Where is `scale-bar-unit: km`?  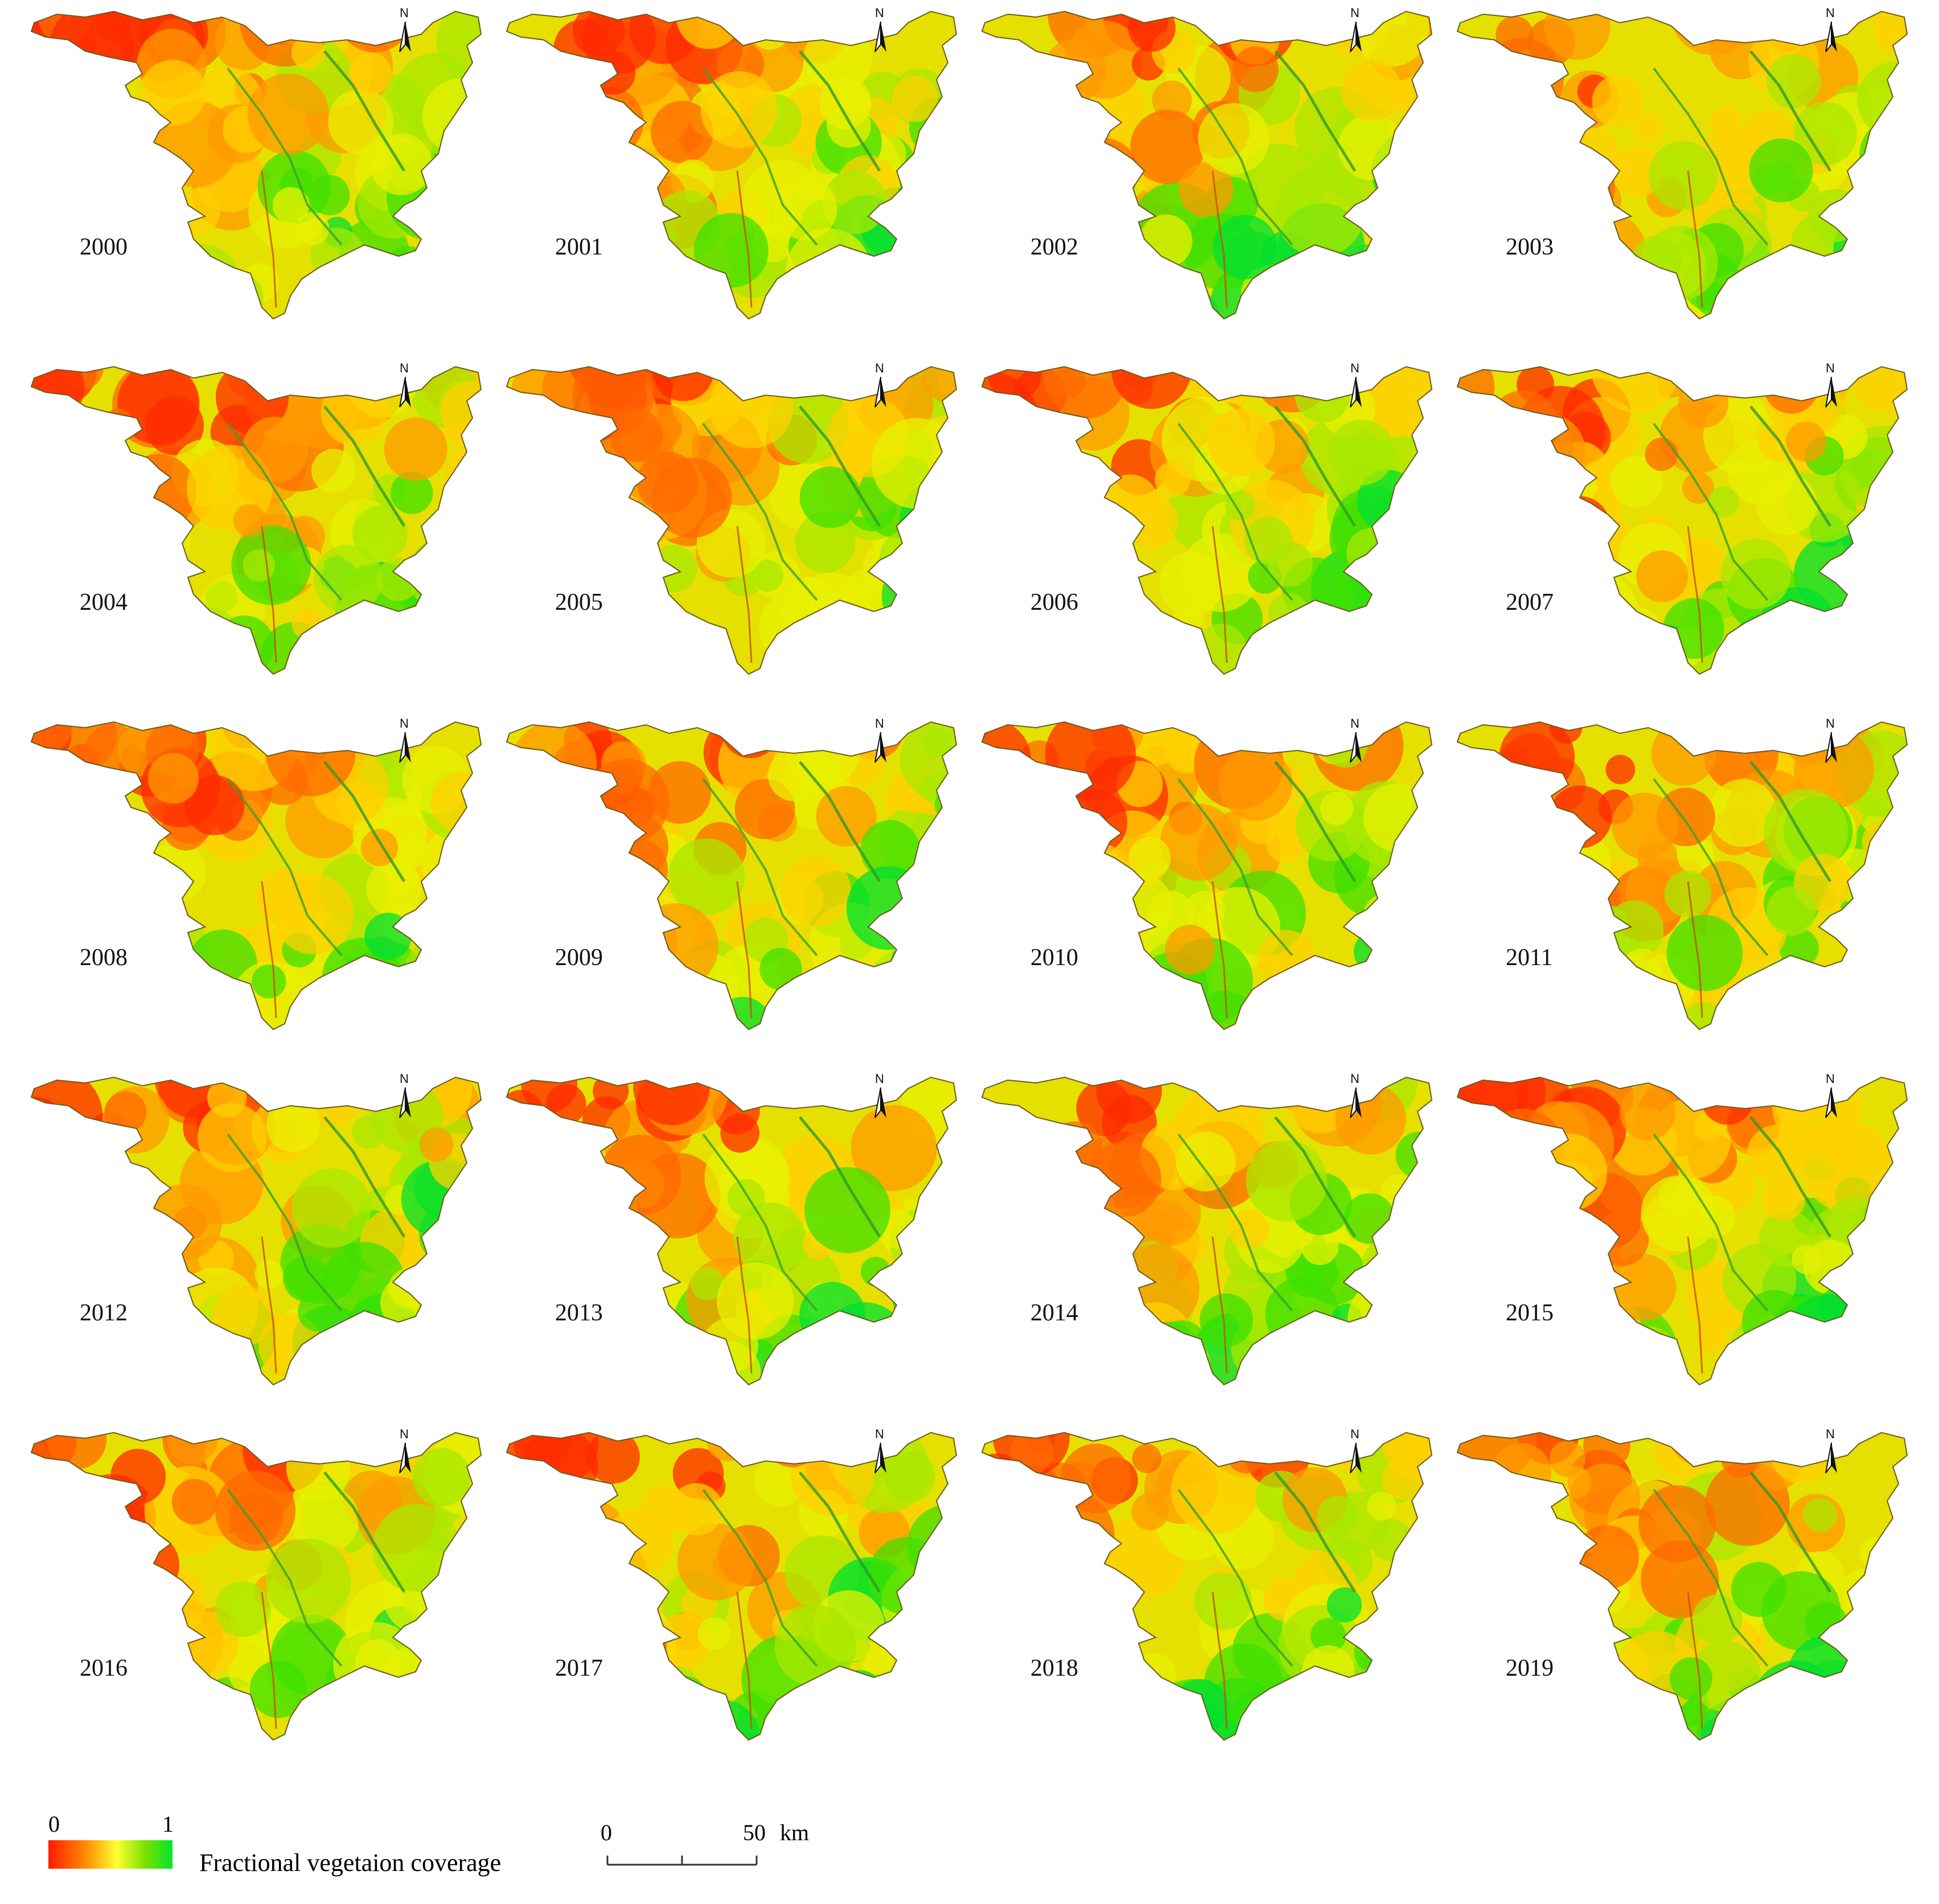 scale-bar-unit: km is located at coordinates (795, 1832).